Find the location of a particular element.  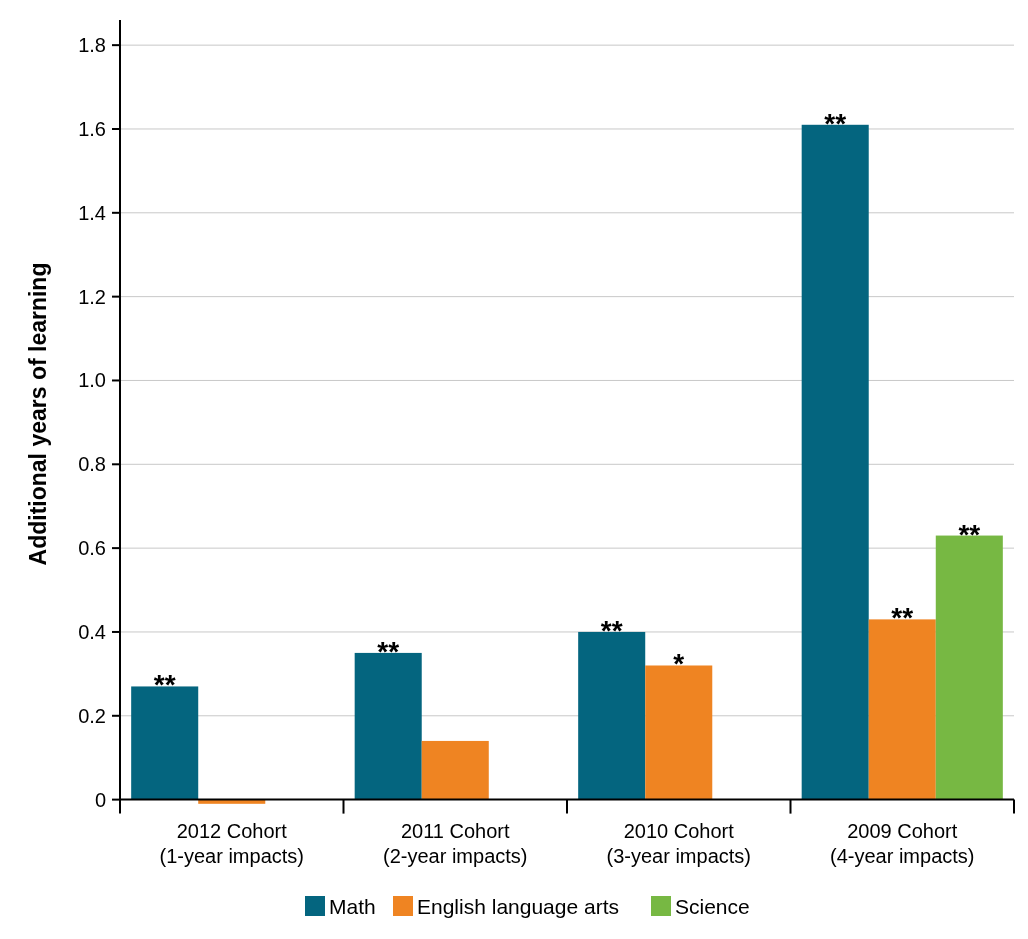

y-tick-label: 0.8 is located at coordinates (92, 464).